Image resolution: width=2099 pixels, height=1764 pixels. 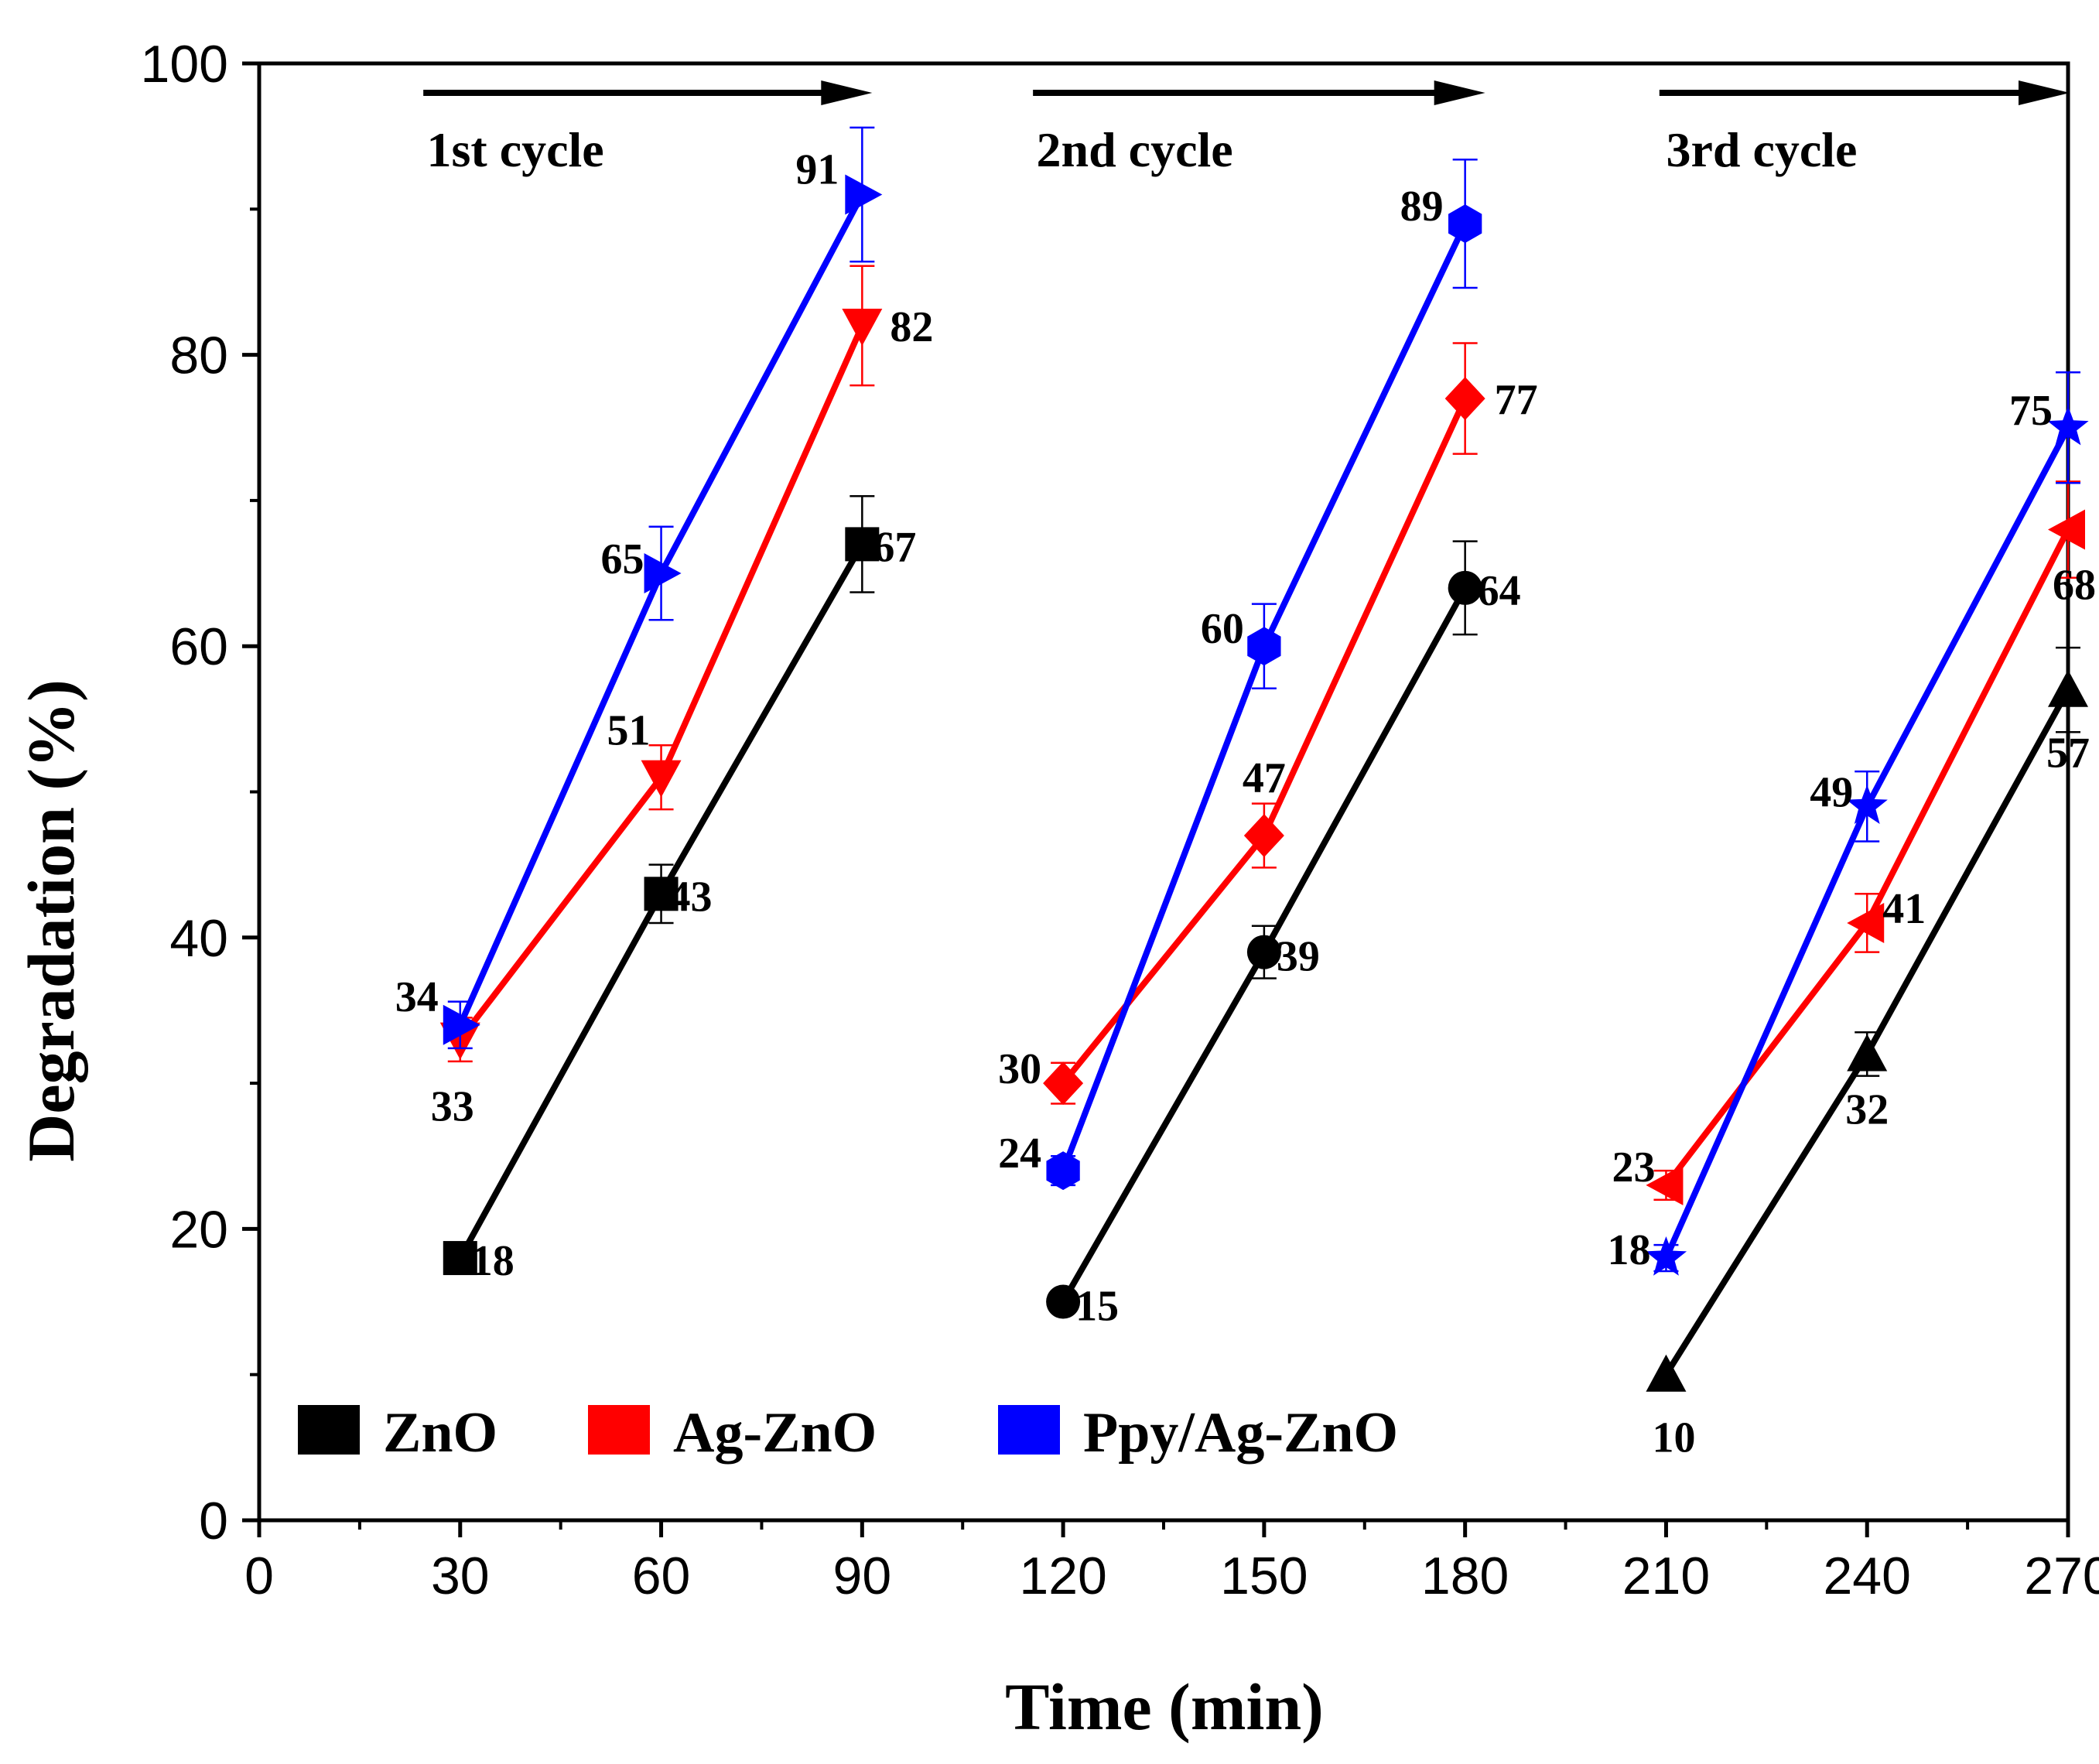 I want to click on x-tick-label: 150, so click(x=1264, y=1576).